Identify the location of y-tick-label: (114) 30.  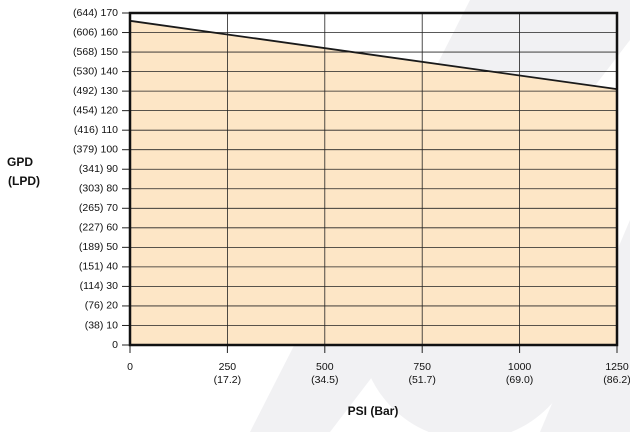
(99, 286).